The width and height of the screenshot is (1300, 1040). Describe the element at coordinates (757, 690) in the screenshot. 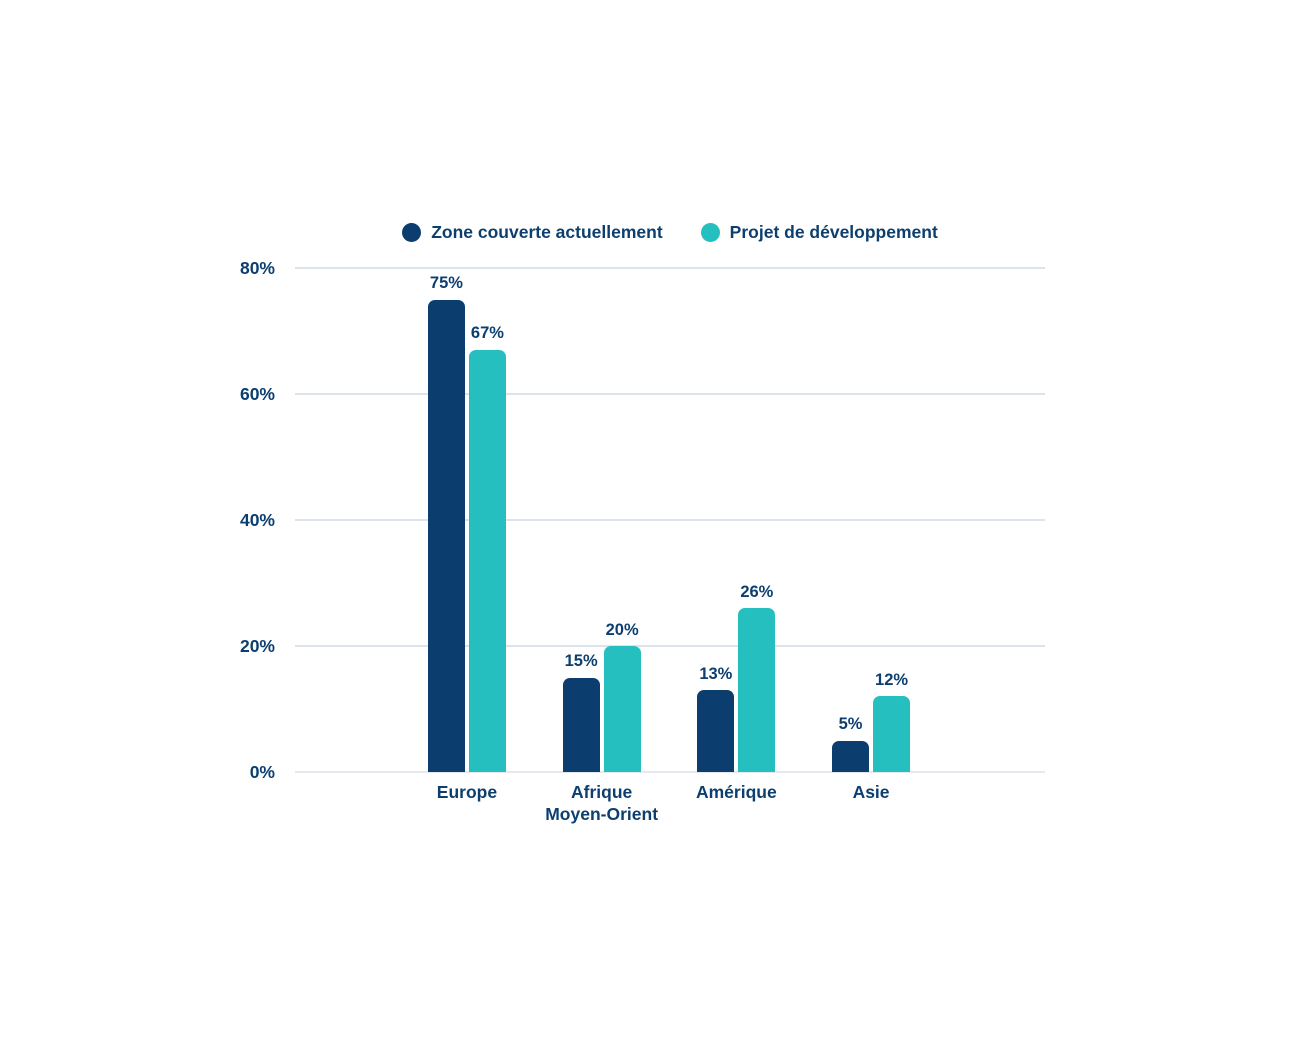

I see `bar-amerique-projet-de-developpement` at that location.